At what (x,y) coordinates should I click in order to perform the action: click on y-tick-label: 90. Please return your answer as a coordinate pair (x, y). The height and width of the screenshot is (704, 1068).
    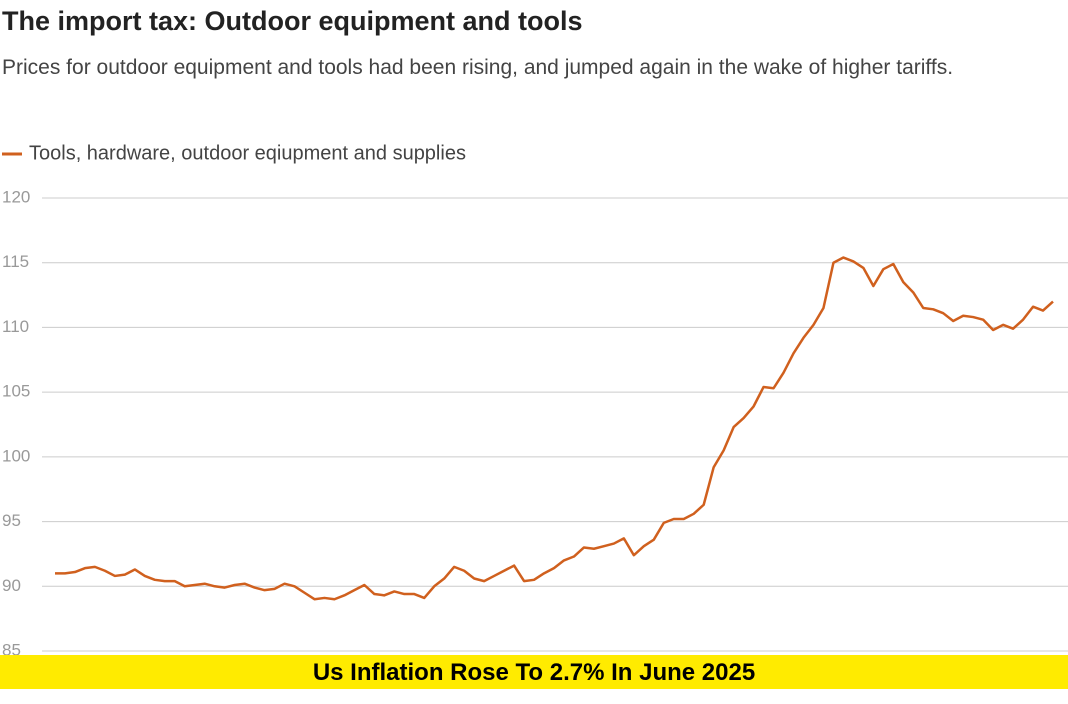
    Looking at the image, I should click on (11, 585).